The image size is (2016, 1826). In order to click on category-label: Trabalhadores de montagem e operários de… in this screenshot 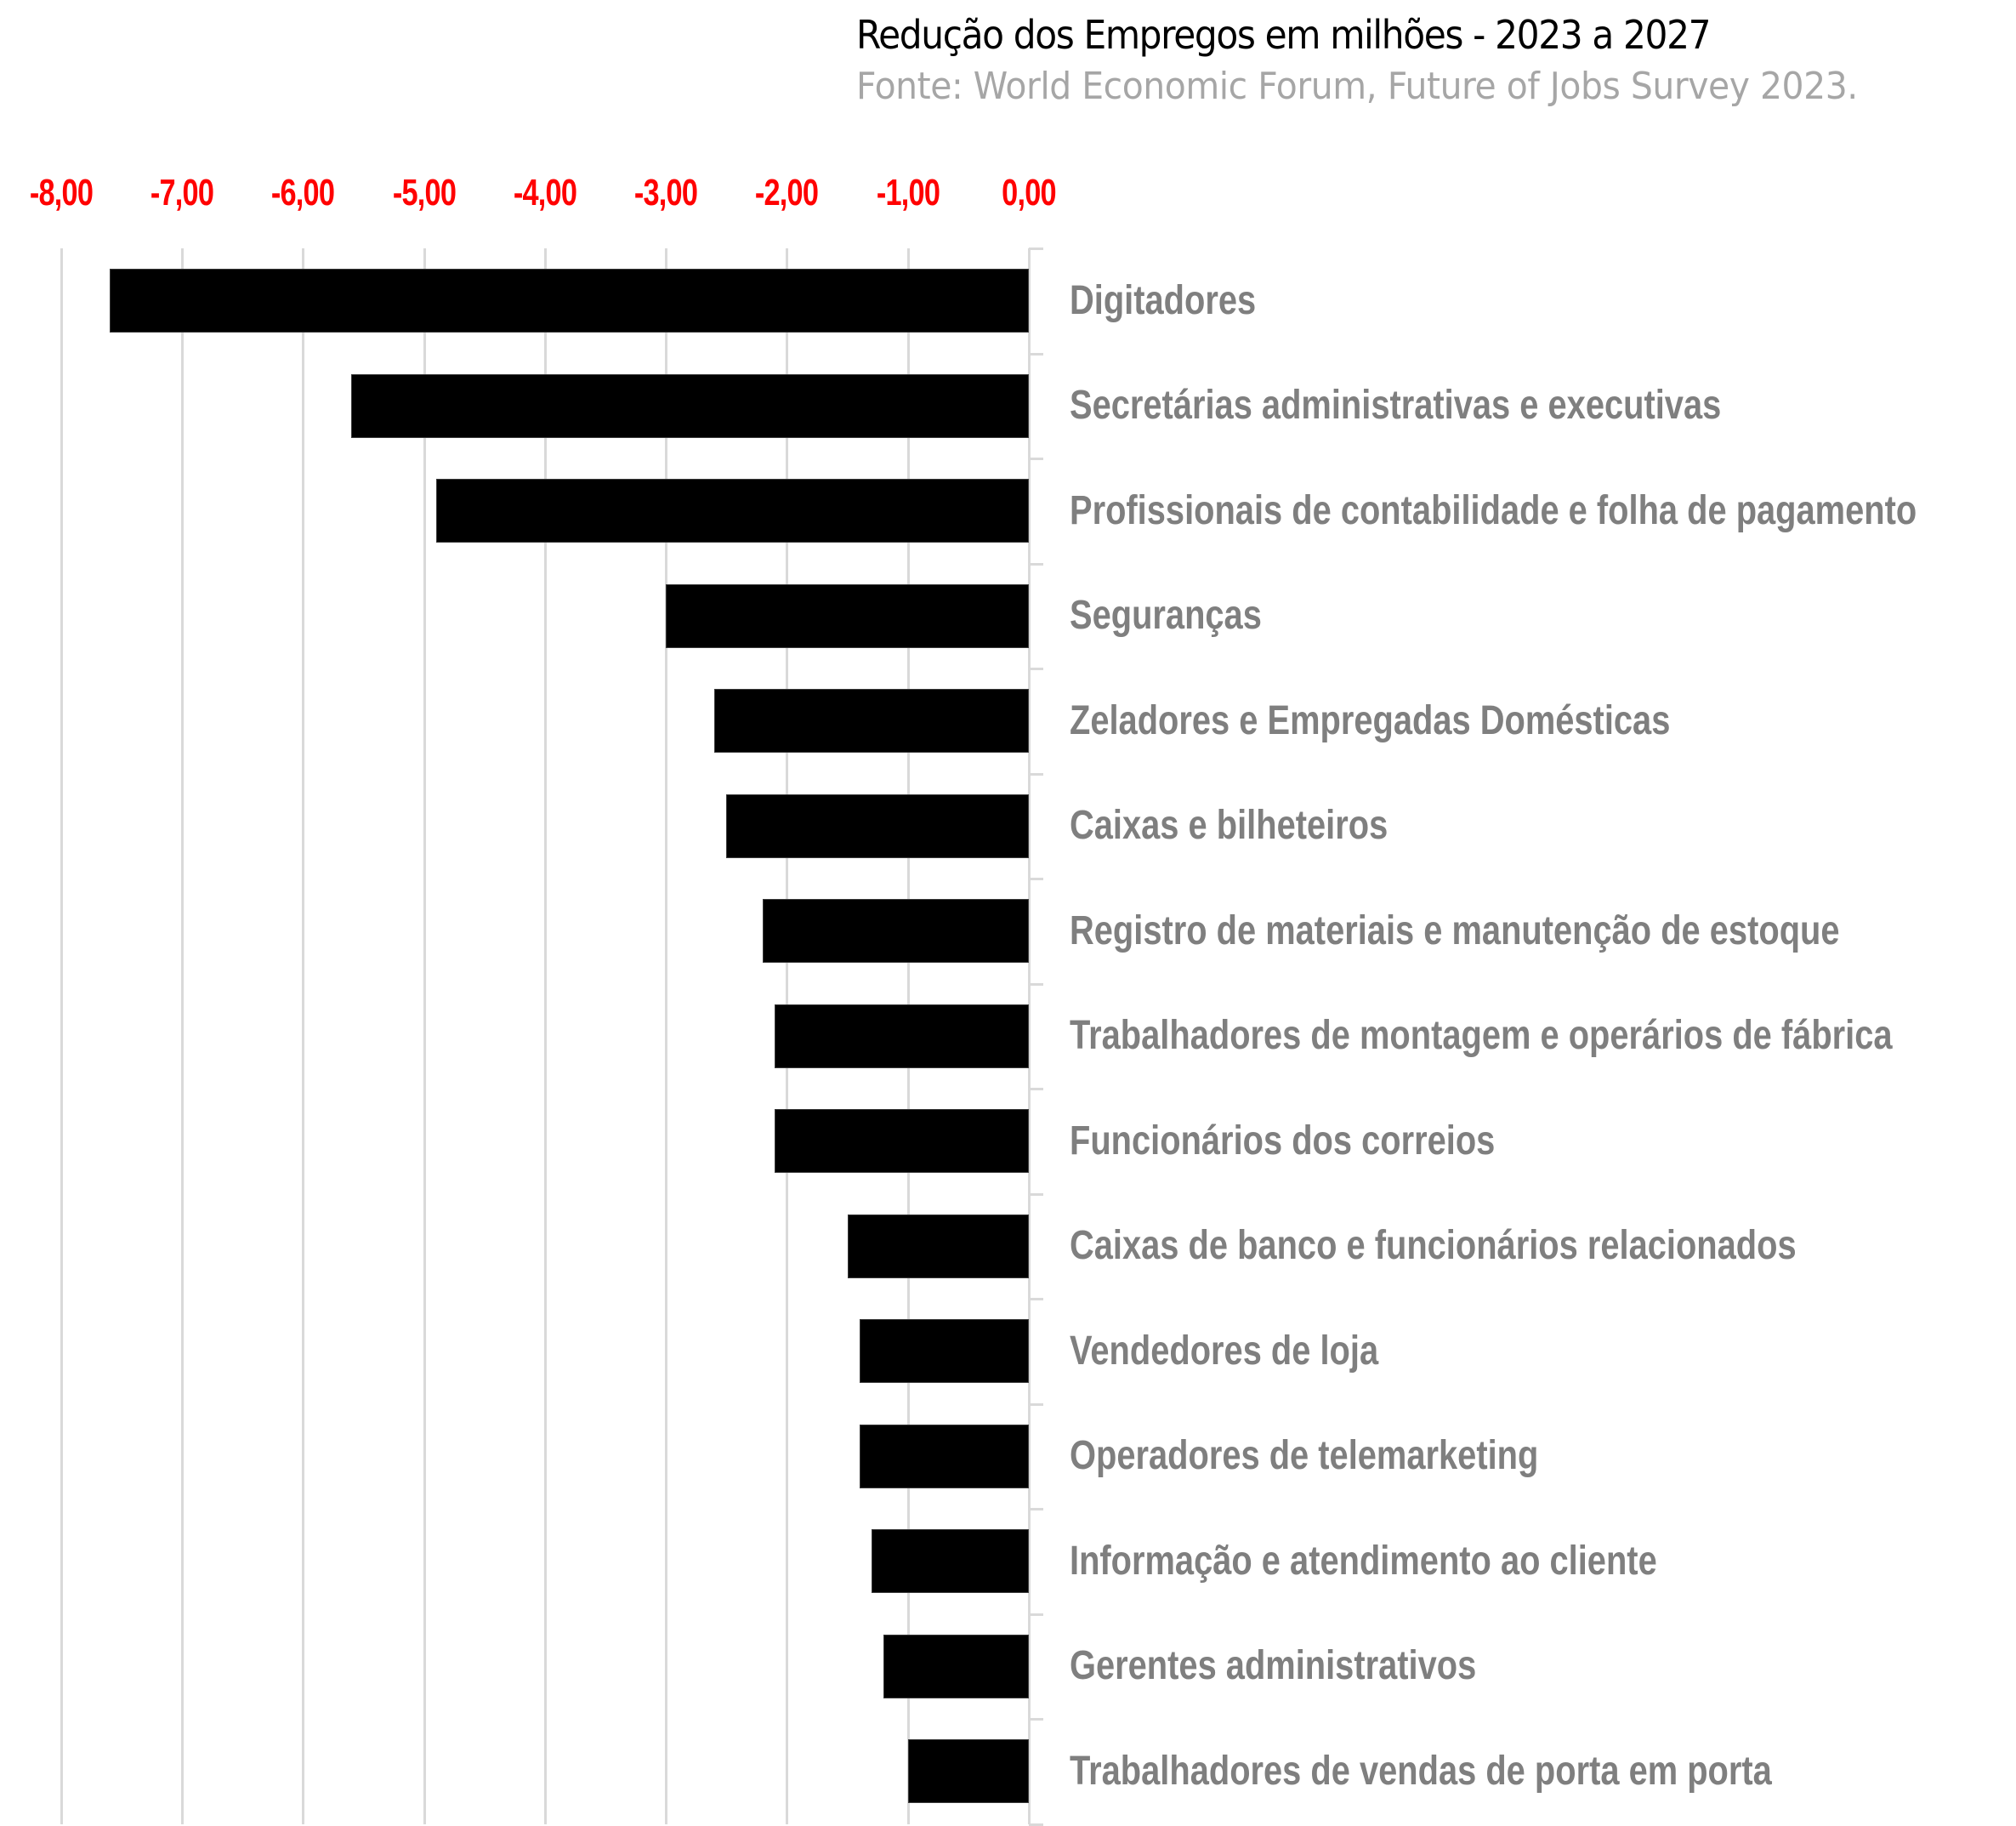, I will do `click(1481, 1036)`.